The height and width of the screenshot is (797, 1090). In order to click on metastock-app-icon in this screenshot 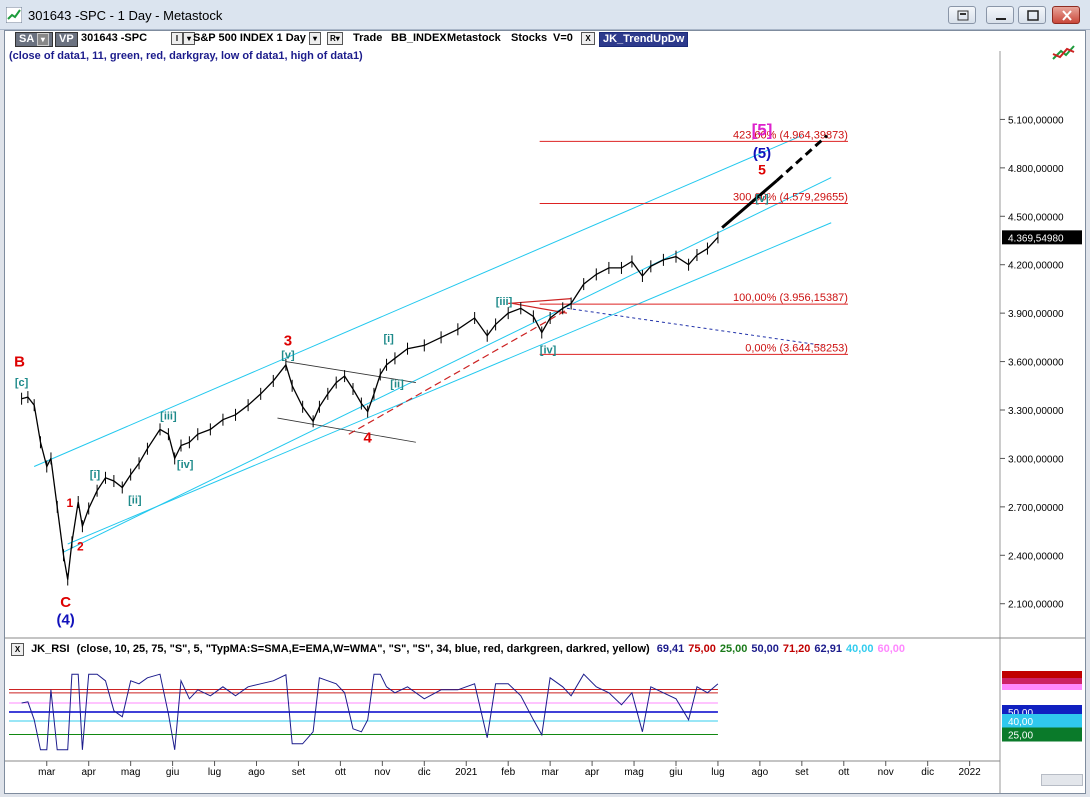, I will do `click(14, 15)`.